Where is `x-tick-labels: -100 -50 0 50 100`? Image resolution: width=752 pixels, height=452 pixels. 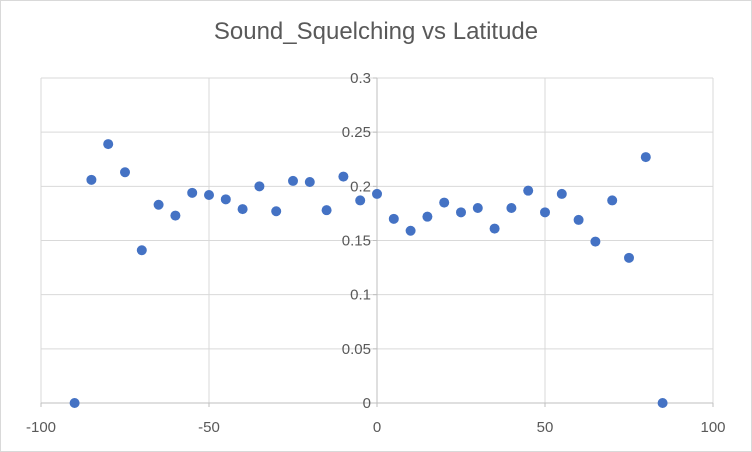 x-tick-labels: -100 -50 0 50 100 is located at coordinates (376, 427).